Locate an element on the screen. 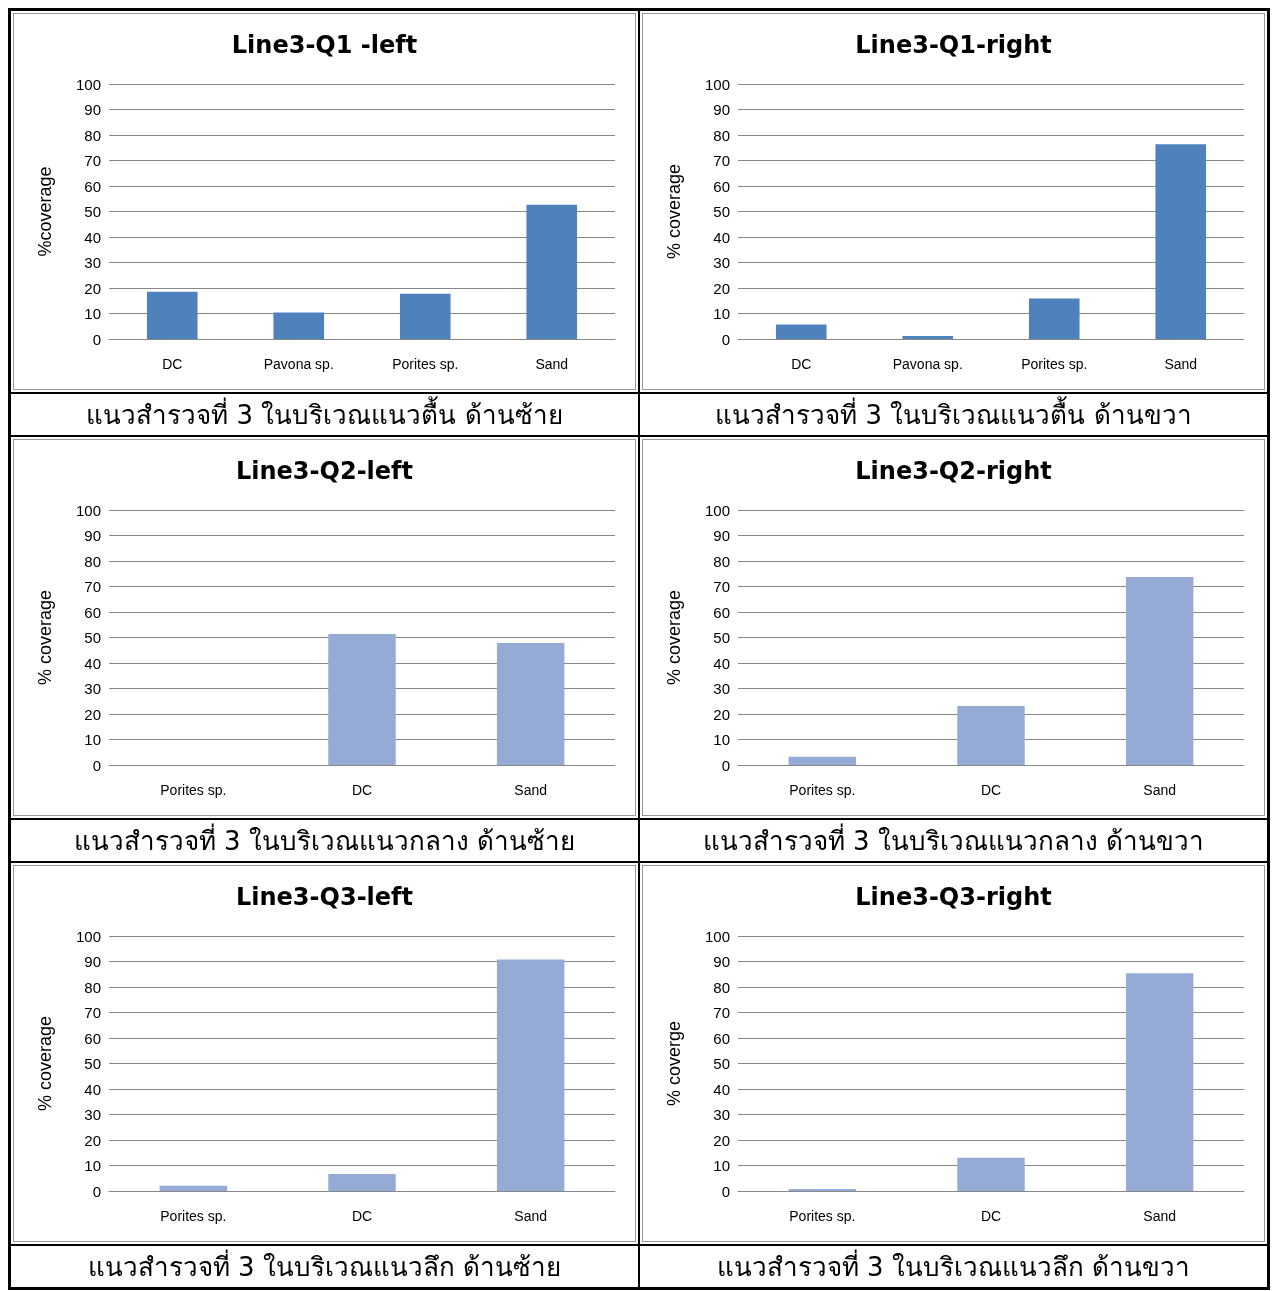 This screenshot has width=1273, height=1291. text: แนวสำรวจที่ 3 ในบริเวณแนวตื้น ด้านขวา is located at coordinates (953, 413).